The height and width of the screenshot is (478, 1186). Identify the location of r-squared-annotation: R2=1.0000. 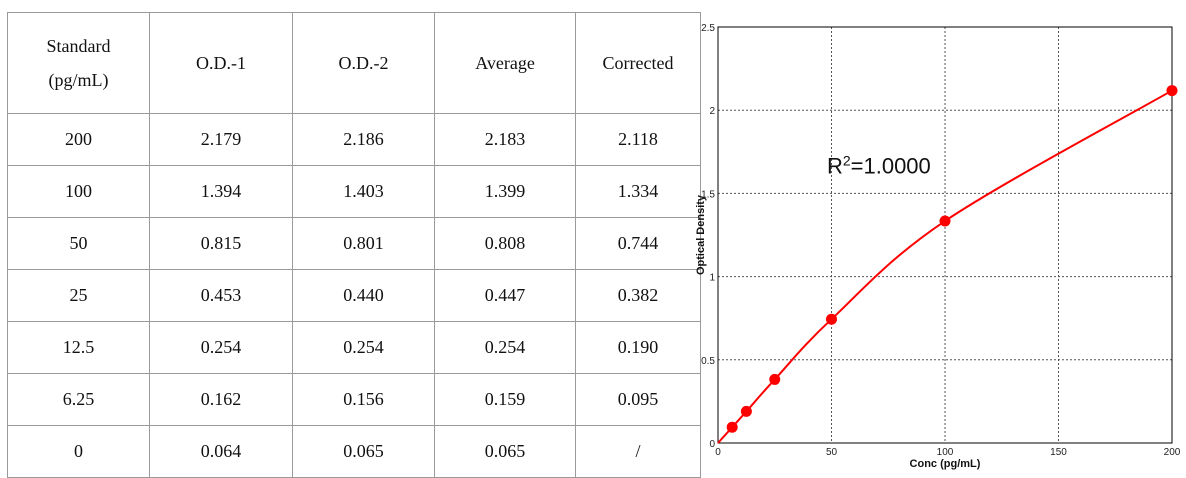
(879, 165).